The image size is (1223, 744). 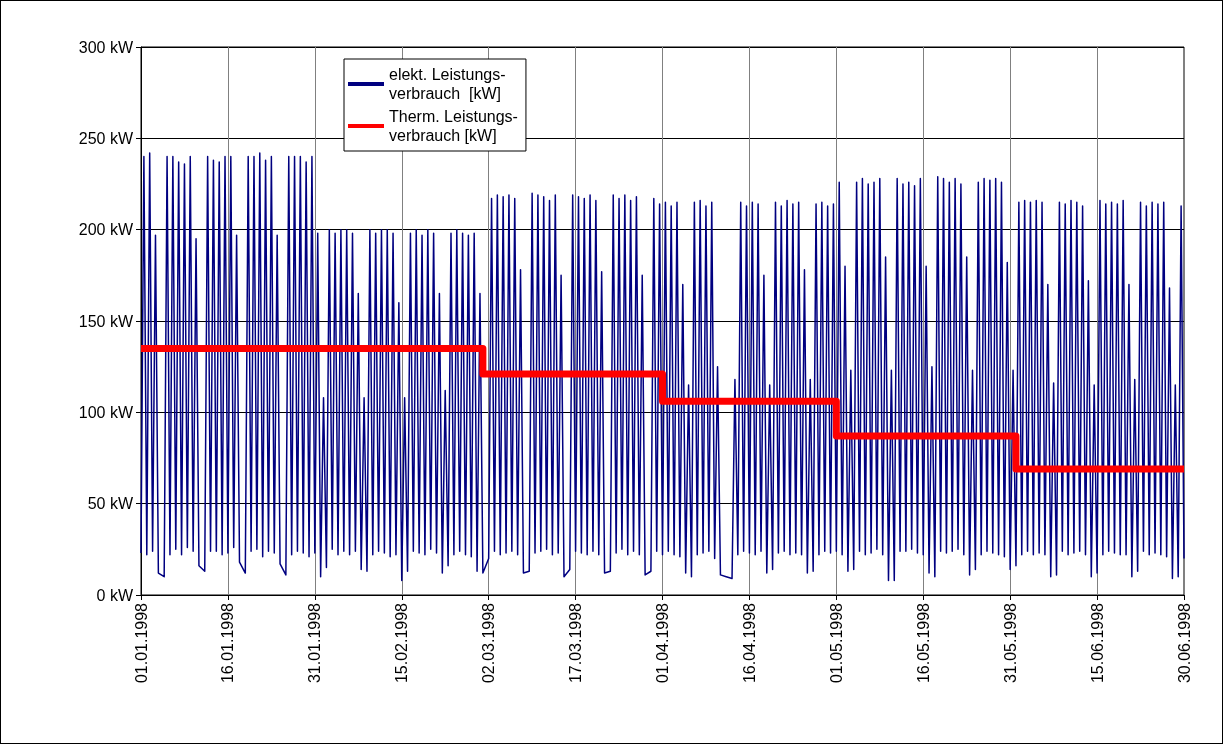 What do you see at coordinates (106, 138) in the screenshot?
I see `y-tick-label: 250 kW` at bounding box center [106, 138].